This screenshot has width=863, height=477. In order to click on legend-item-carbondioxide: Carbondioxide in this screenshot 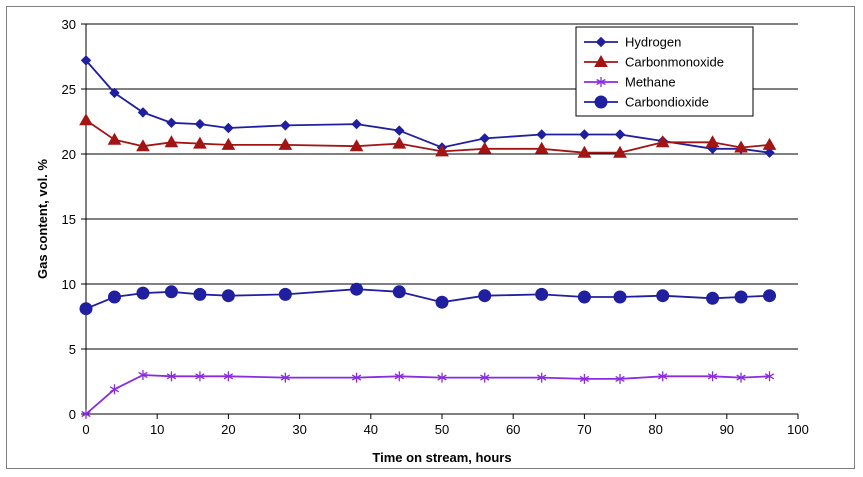, I will do `click(646, 102)`.